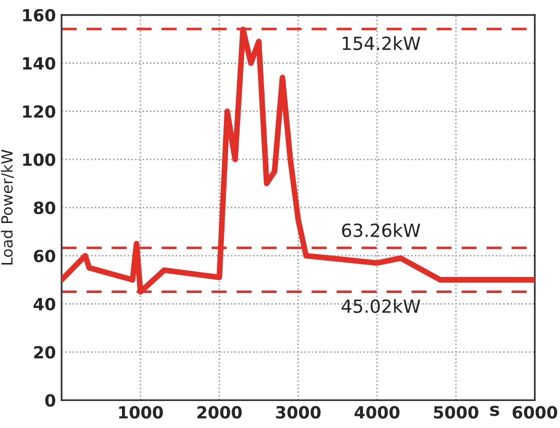 This screenshot has width=560, height=428. I want to click on y-tick-label: 60, so click(45, 256).